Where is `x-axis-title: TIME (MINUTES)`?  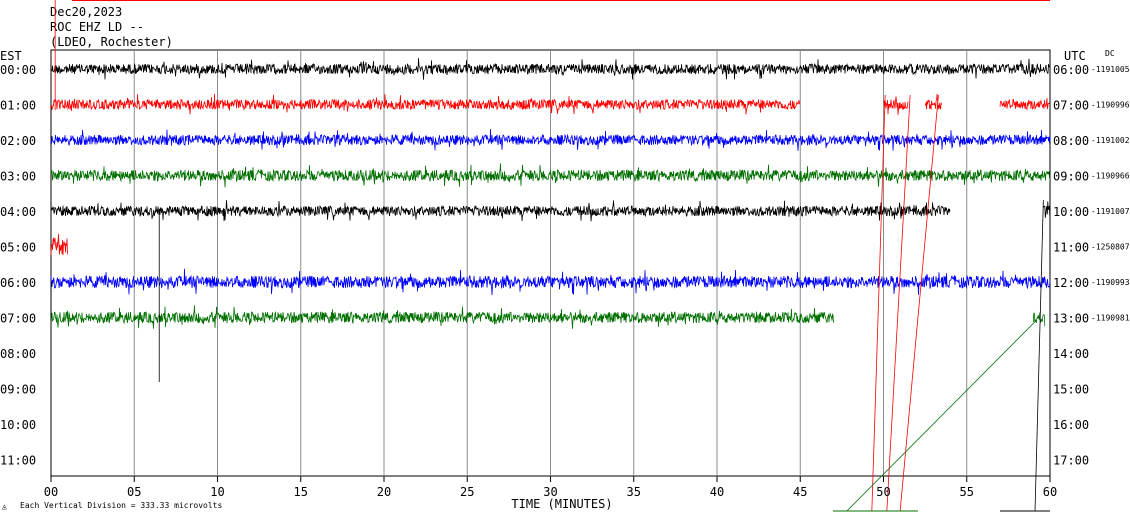 x-axis-title: TIME (MINUTES) is located at coordinates (561, 504).